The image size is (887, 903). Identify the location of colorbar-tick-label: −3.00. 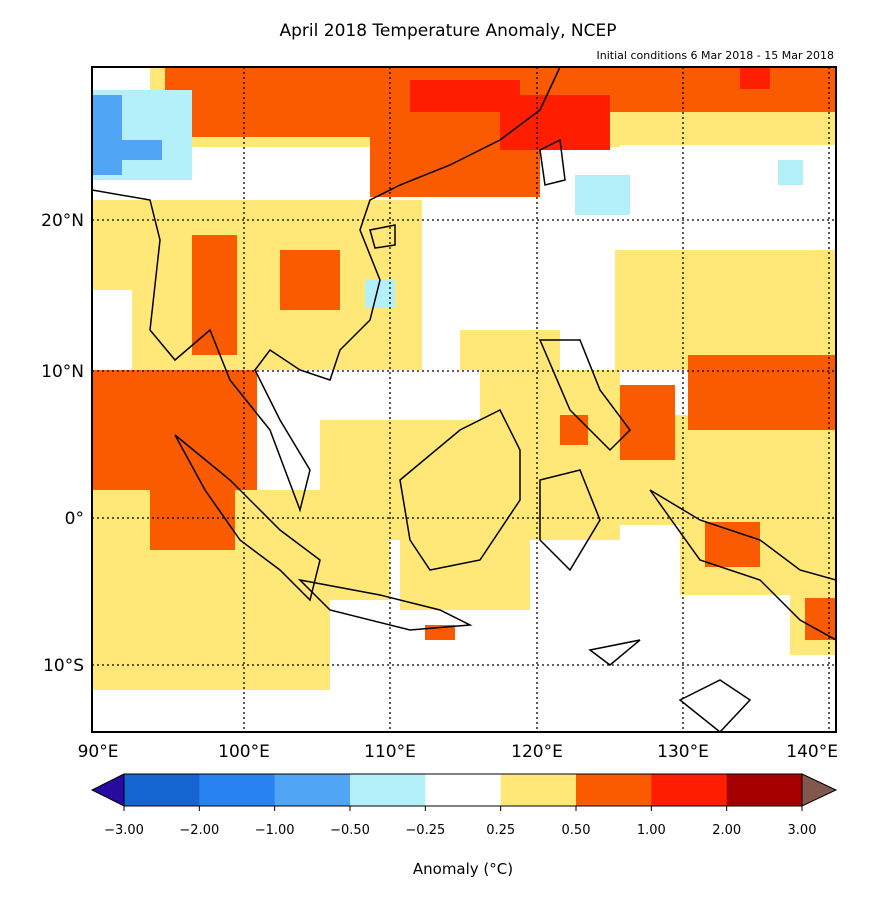
(124, 830).